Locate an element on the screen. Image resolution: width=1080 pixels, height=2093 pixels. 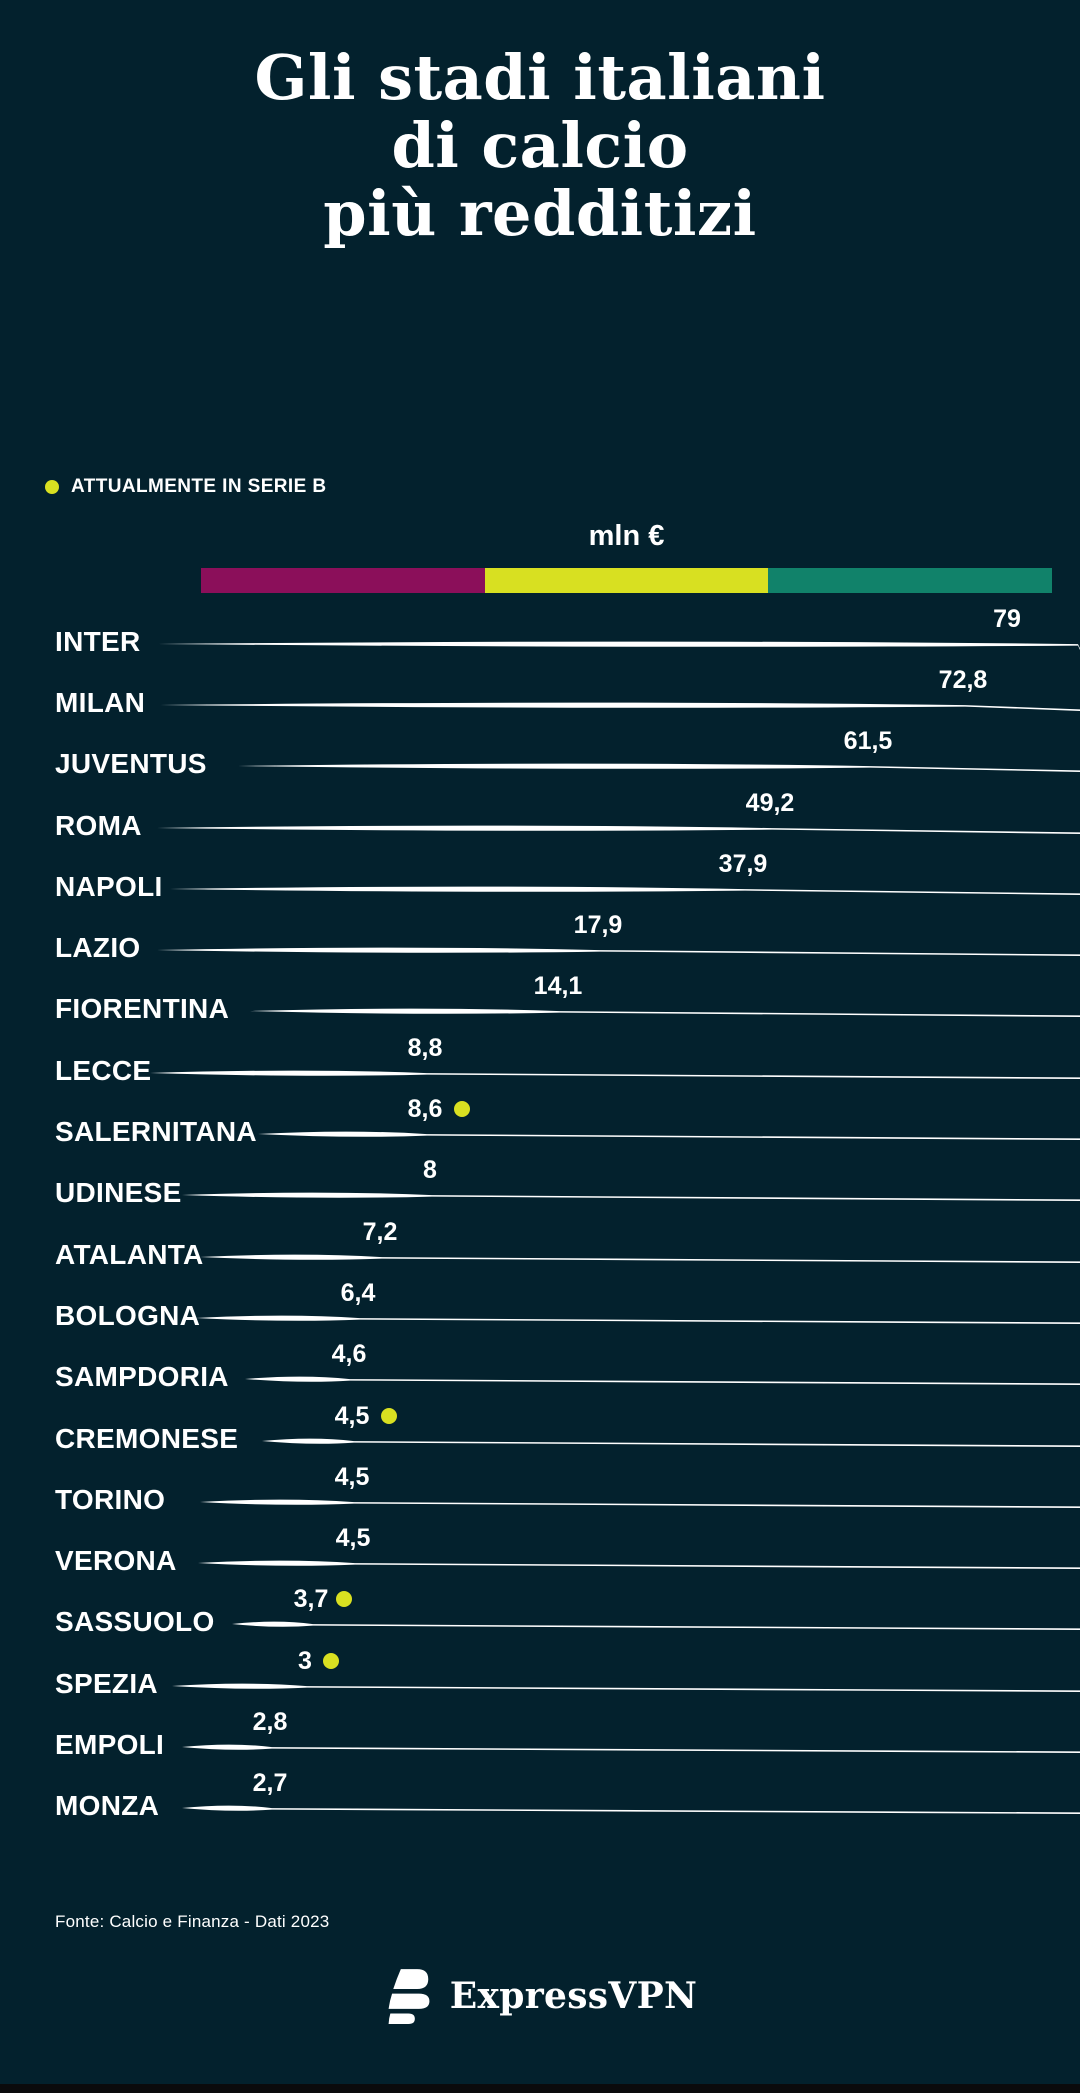
chart-row-roma: ROMA 49,2 is located at coordinates (540, 823).